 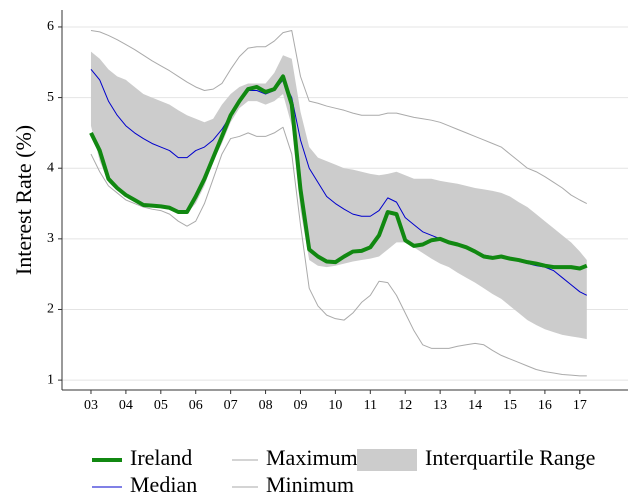 What do you see at coordinates (50, 97) in the screenshot?
I see `y-tick-label: 5` at bounding box center [50, 97].